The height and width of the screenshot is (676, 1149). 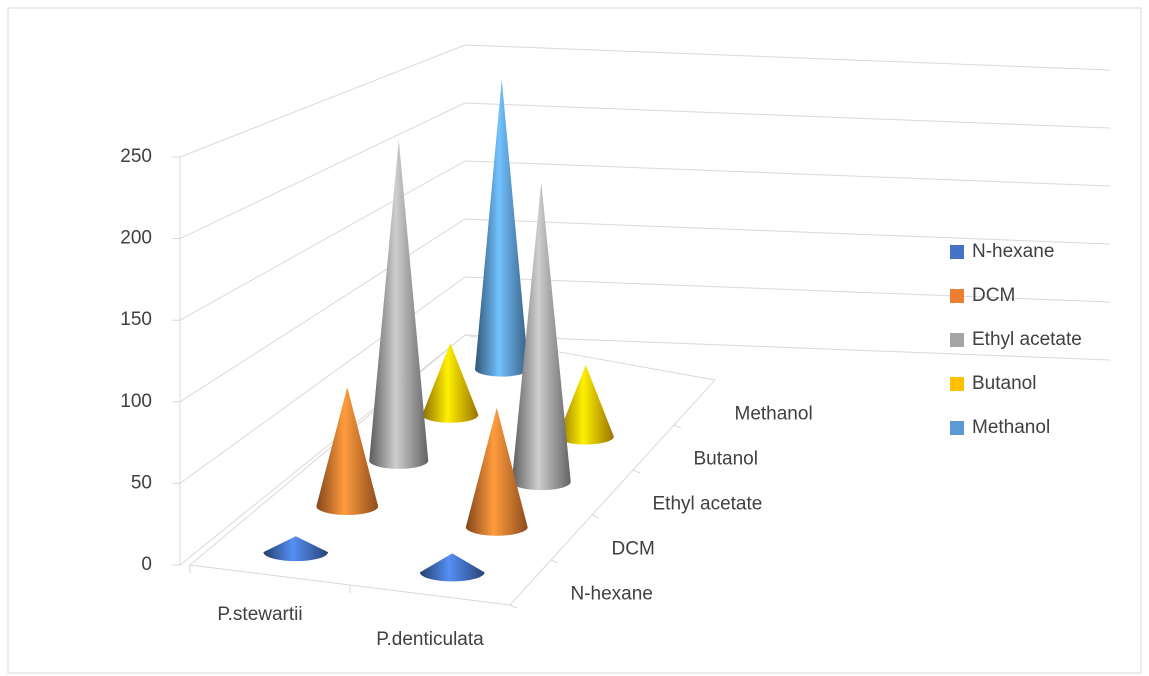 I want to click on legend-label: N-hexane, so click(x=1013, y=251).